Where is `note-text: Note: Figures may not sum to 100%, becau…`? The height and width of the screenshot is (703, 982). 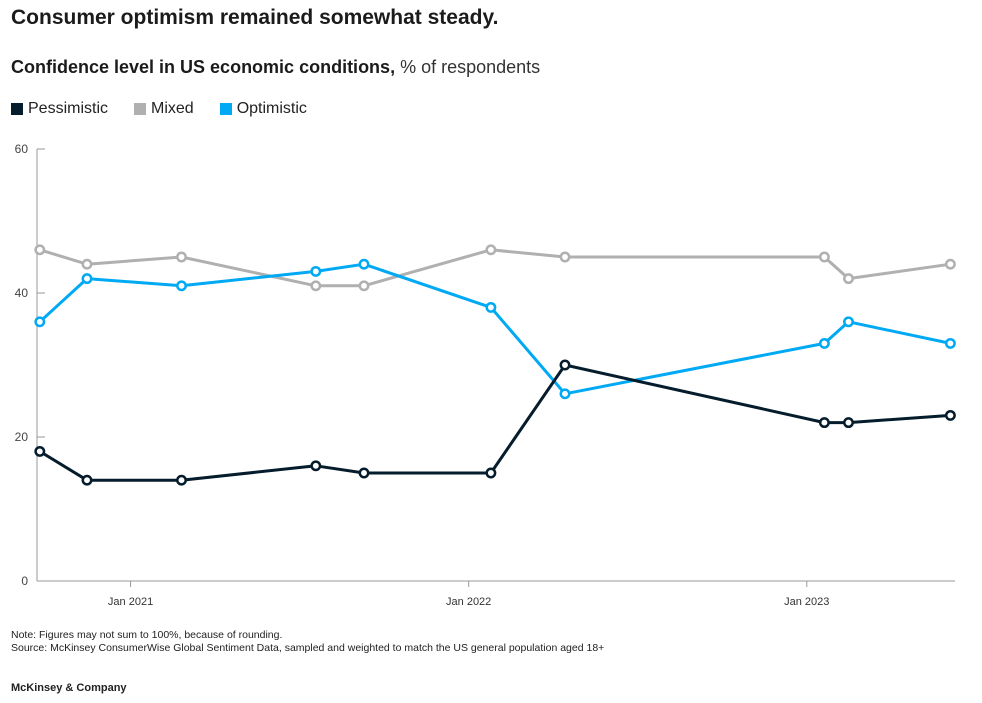
note-text: Note: Figures may not sum to 100%, becau… is located at coordinates (147, 635).